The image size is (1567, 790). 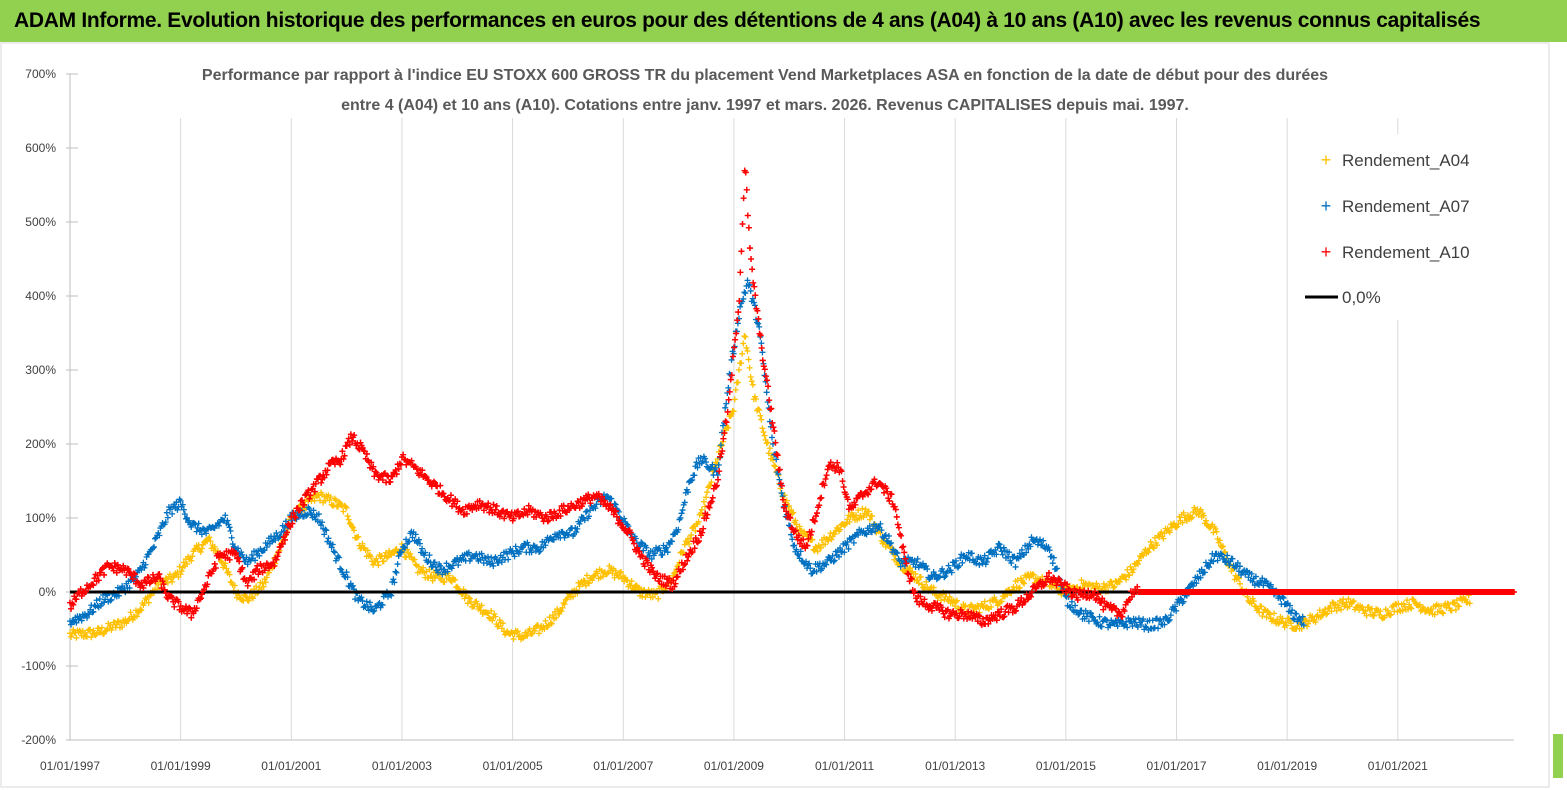 I want to click on y-tick-label: -100%, so click(x=38, y=666).